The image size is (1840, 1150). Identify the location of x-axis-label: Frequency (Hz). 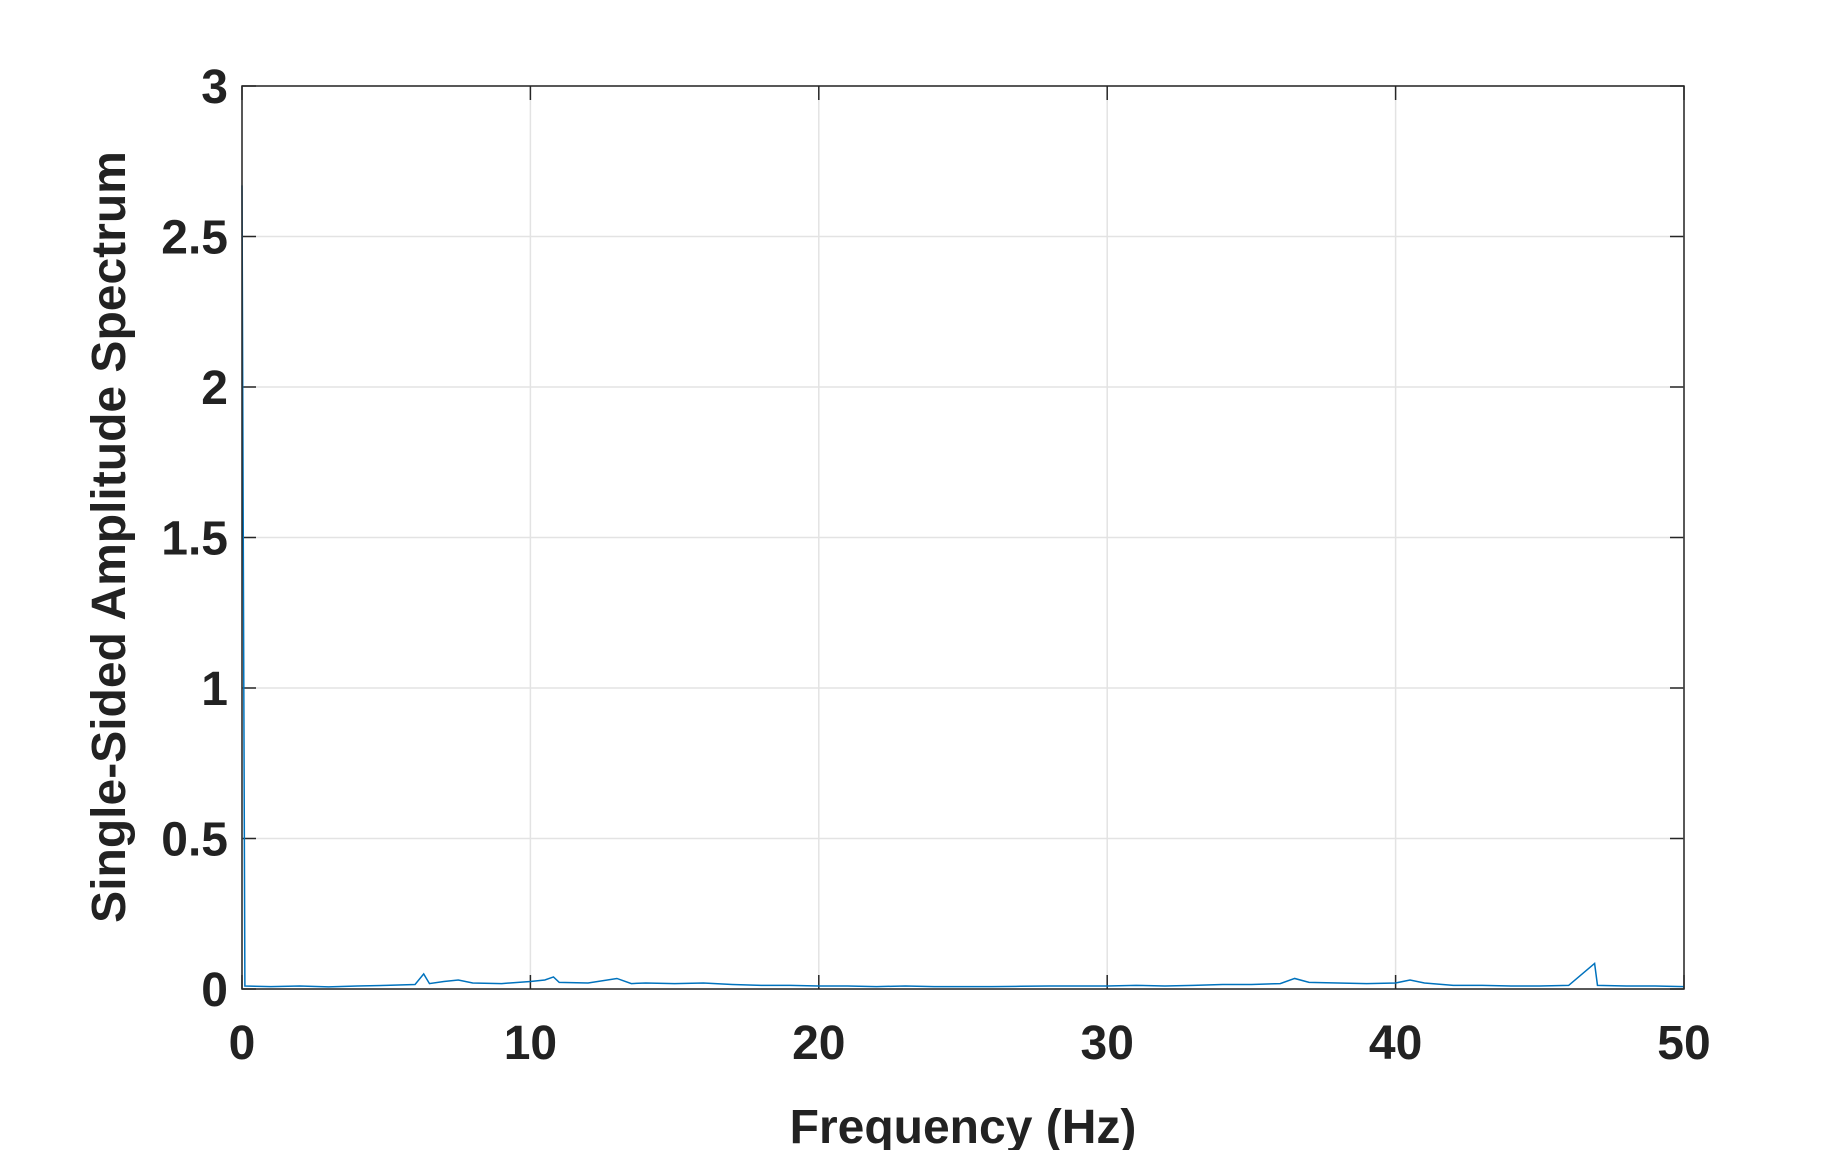
(963, 1125).